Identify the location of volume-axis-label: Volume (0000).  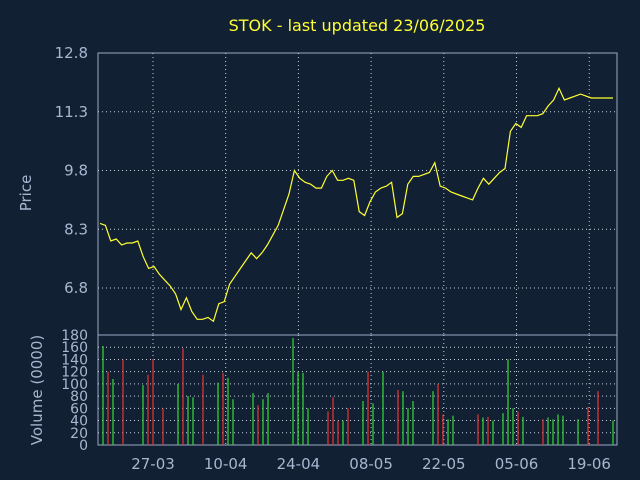
(37, 390).